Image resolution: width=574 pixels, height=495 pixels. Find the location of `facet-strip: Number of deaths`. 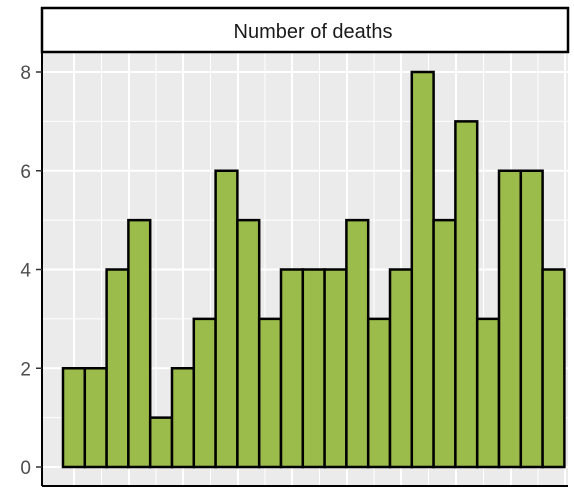

facet-strip: Number of deaths is located at coordinates (305, 30).